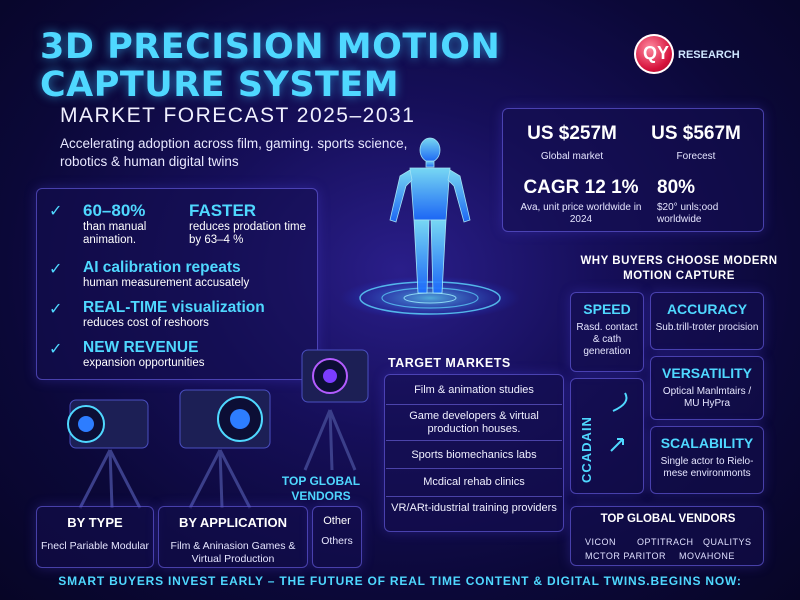  Describe the element at coordinates (626, 556) in the screenshot. I see `vendor-name: MCTOR PARITOR` at that location.